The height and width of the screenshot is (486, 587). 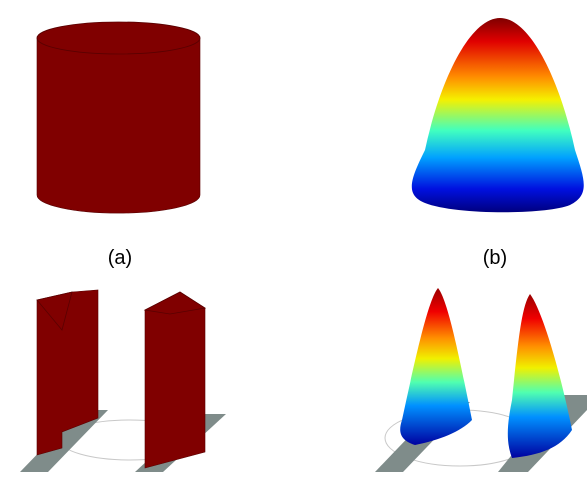 I want to click on panel-label: (b), so click(x=495, y=258).